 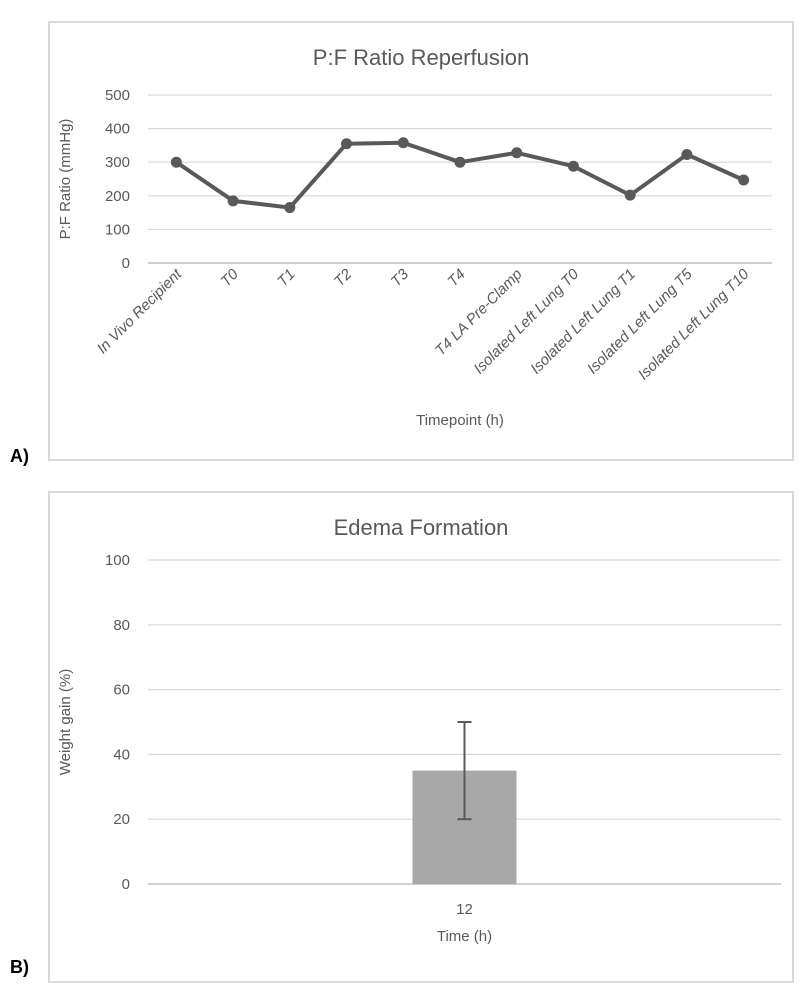 I want to click on y-tick-label: 500, so click(x=117, y=95).